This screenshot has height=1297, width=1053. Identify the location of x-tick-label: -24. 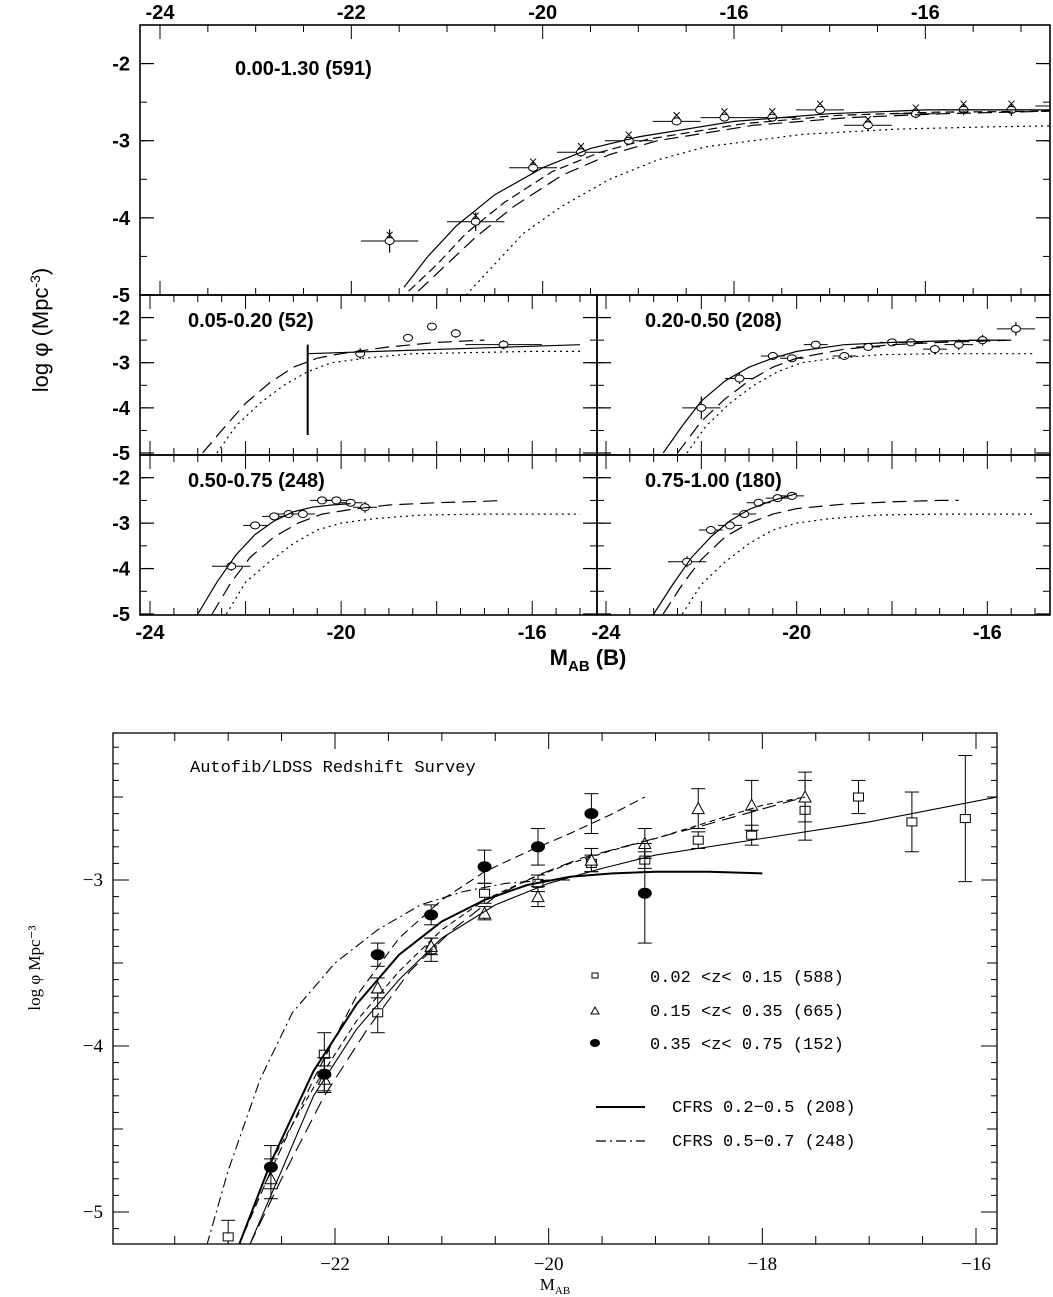
(607, 633).